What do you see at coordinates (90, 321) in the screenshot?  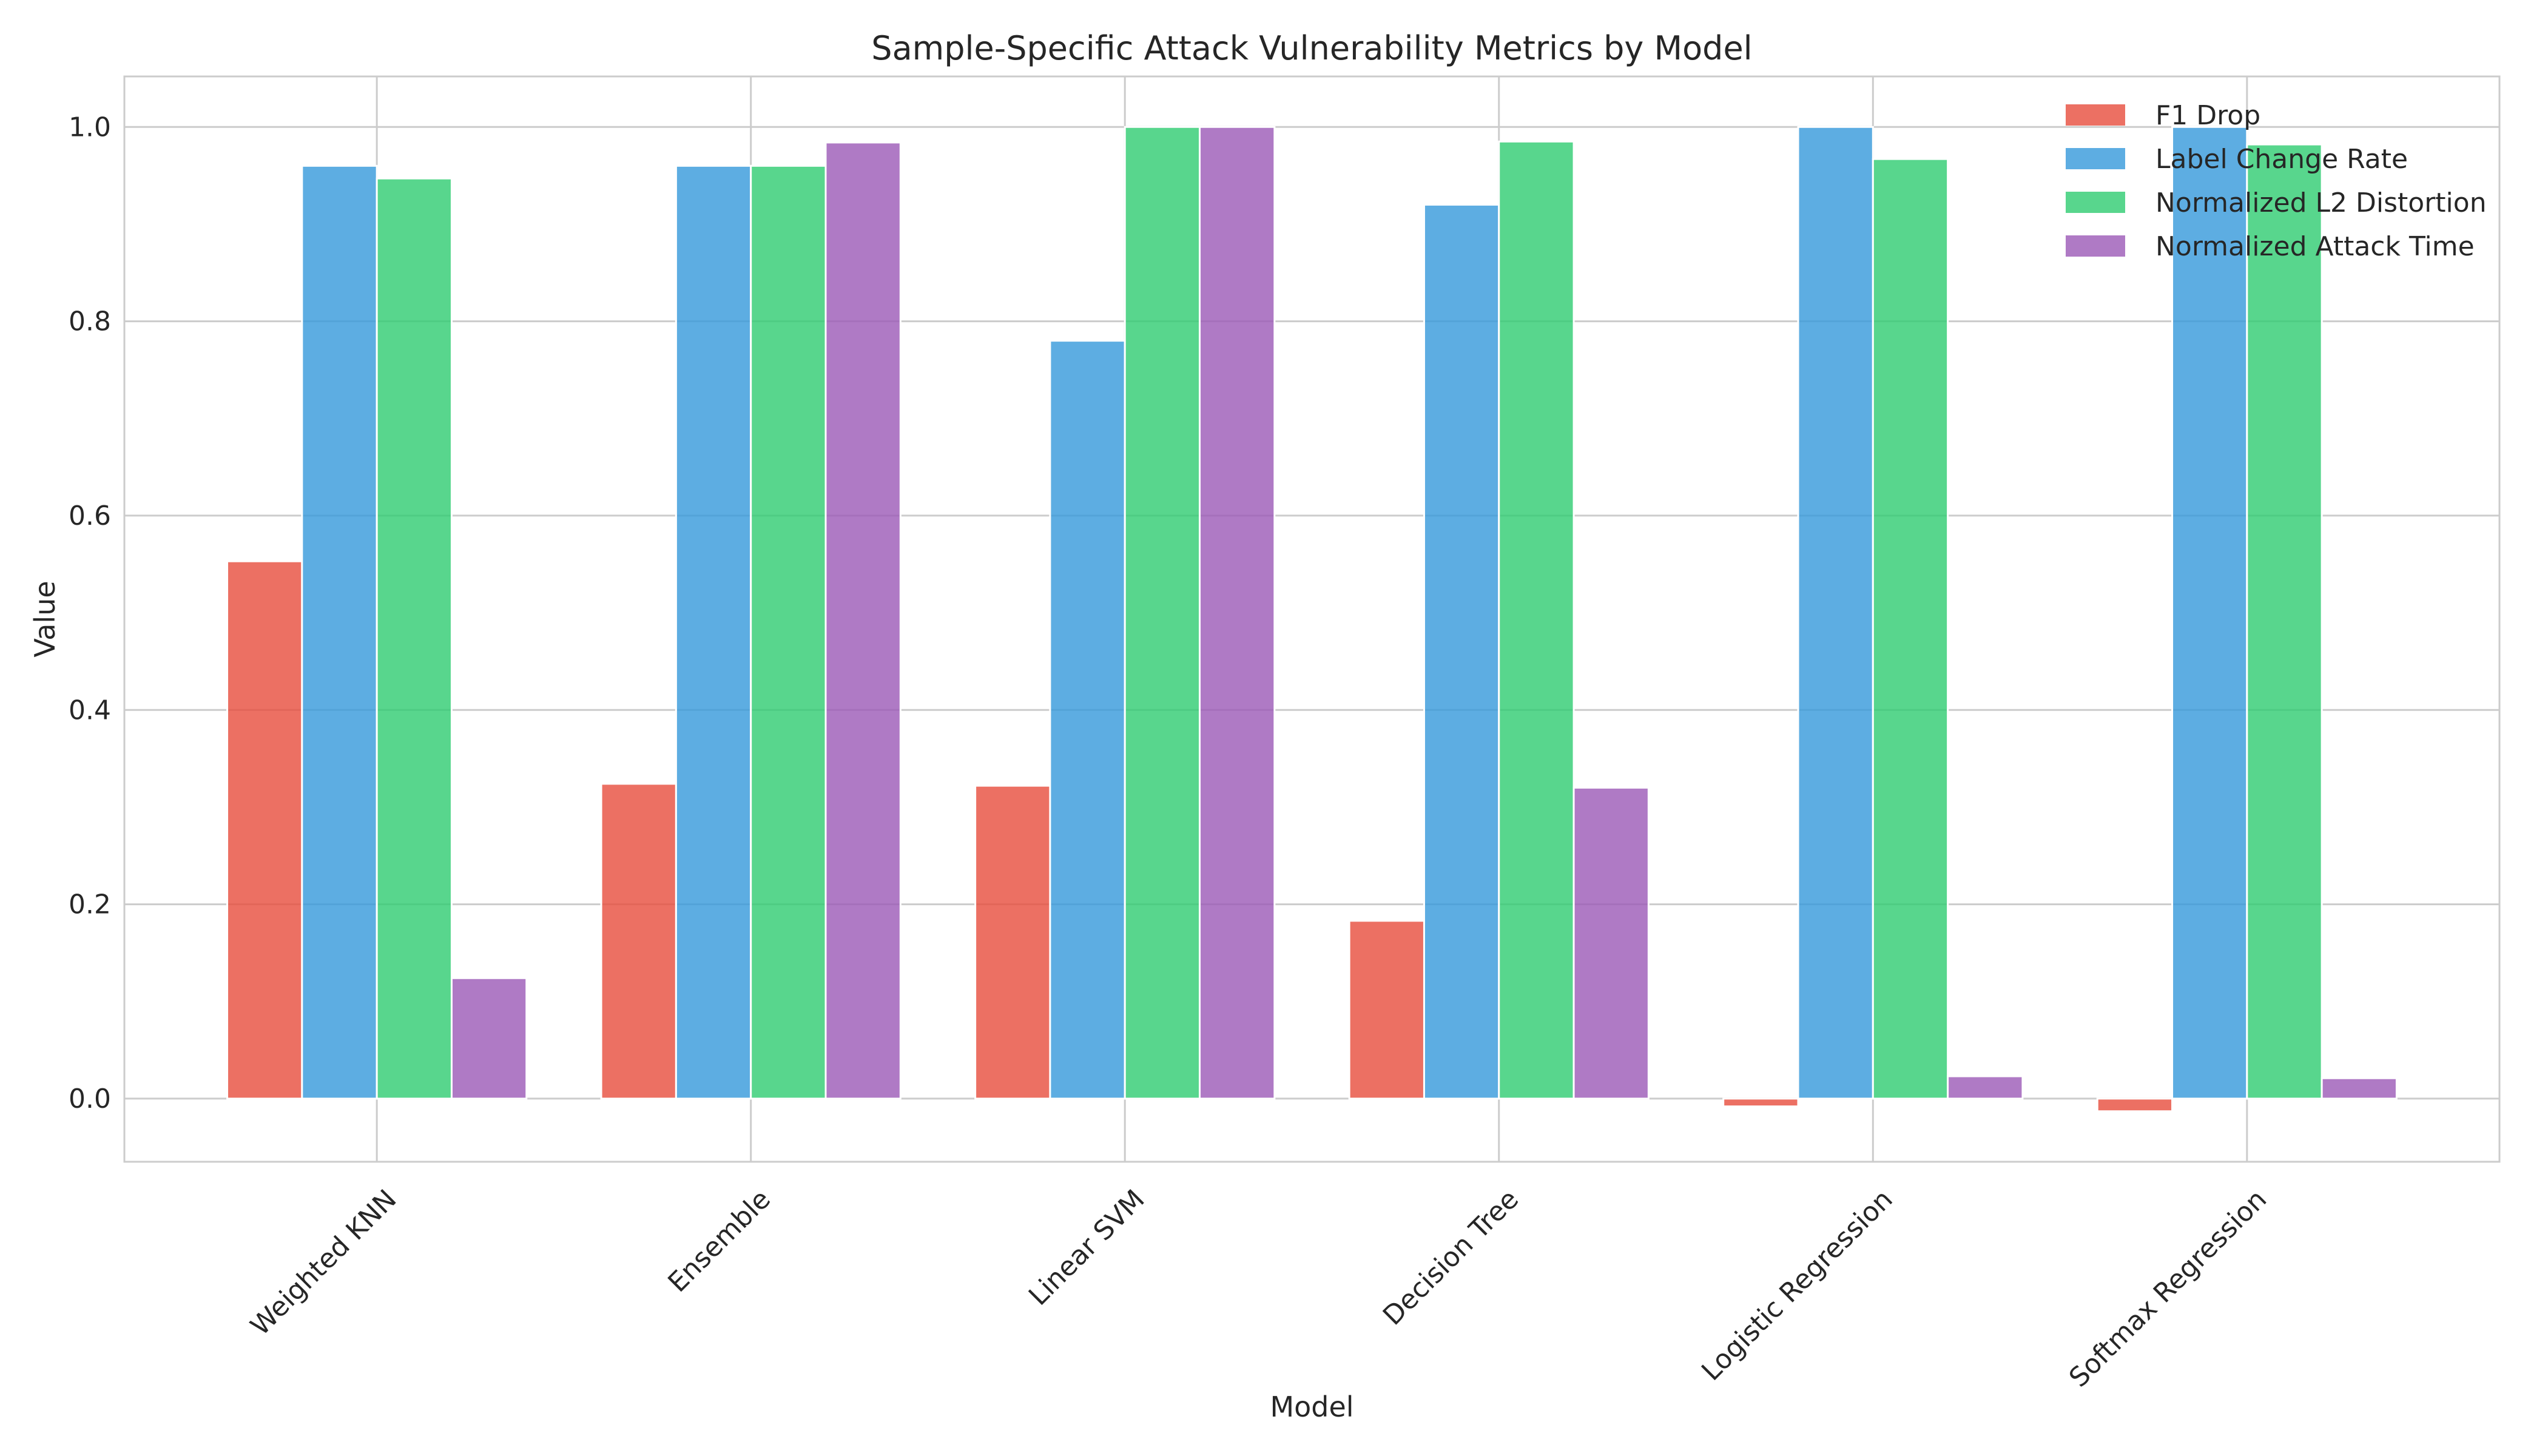 I see `y-tick-label: 0.8` at bounding box center [90, 321].